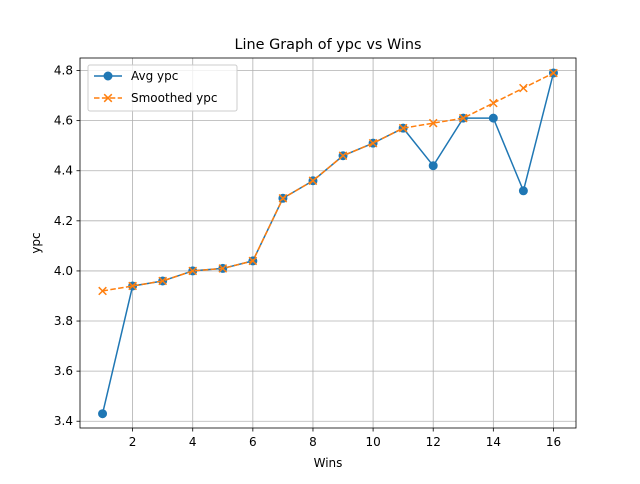 The height and width of the screenshot is (484, 640). What do you see at coordinates (154, 76) in the screenshot?
I see `legend-label-avg-ypc: Avg ypc` at bounding box center [154, 76].